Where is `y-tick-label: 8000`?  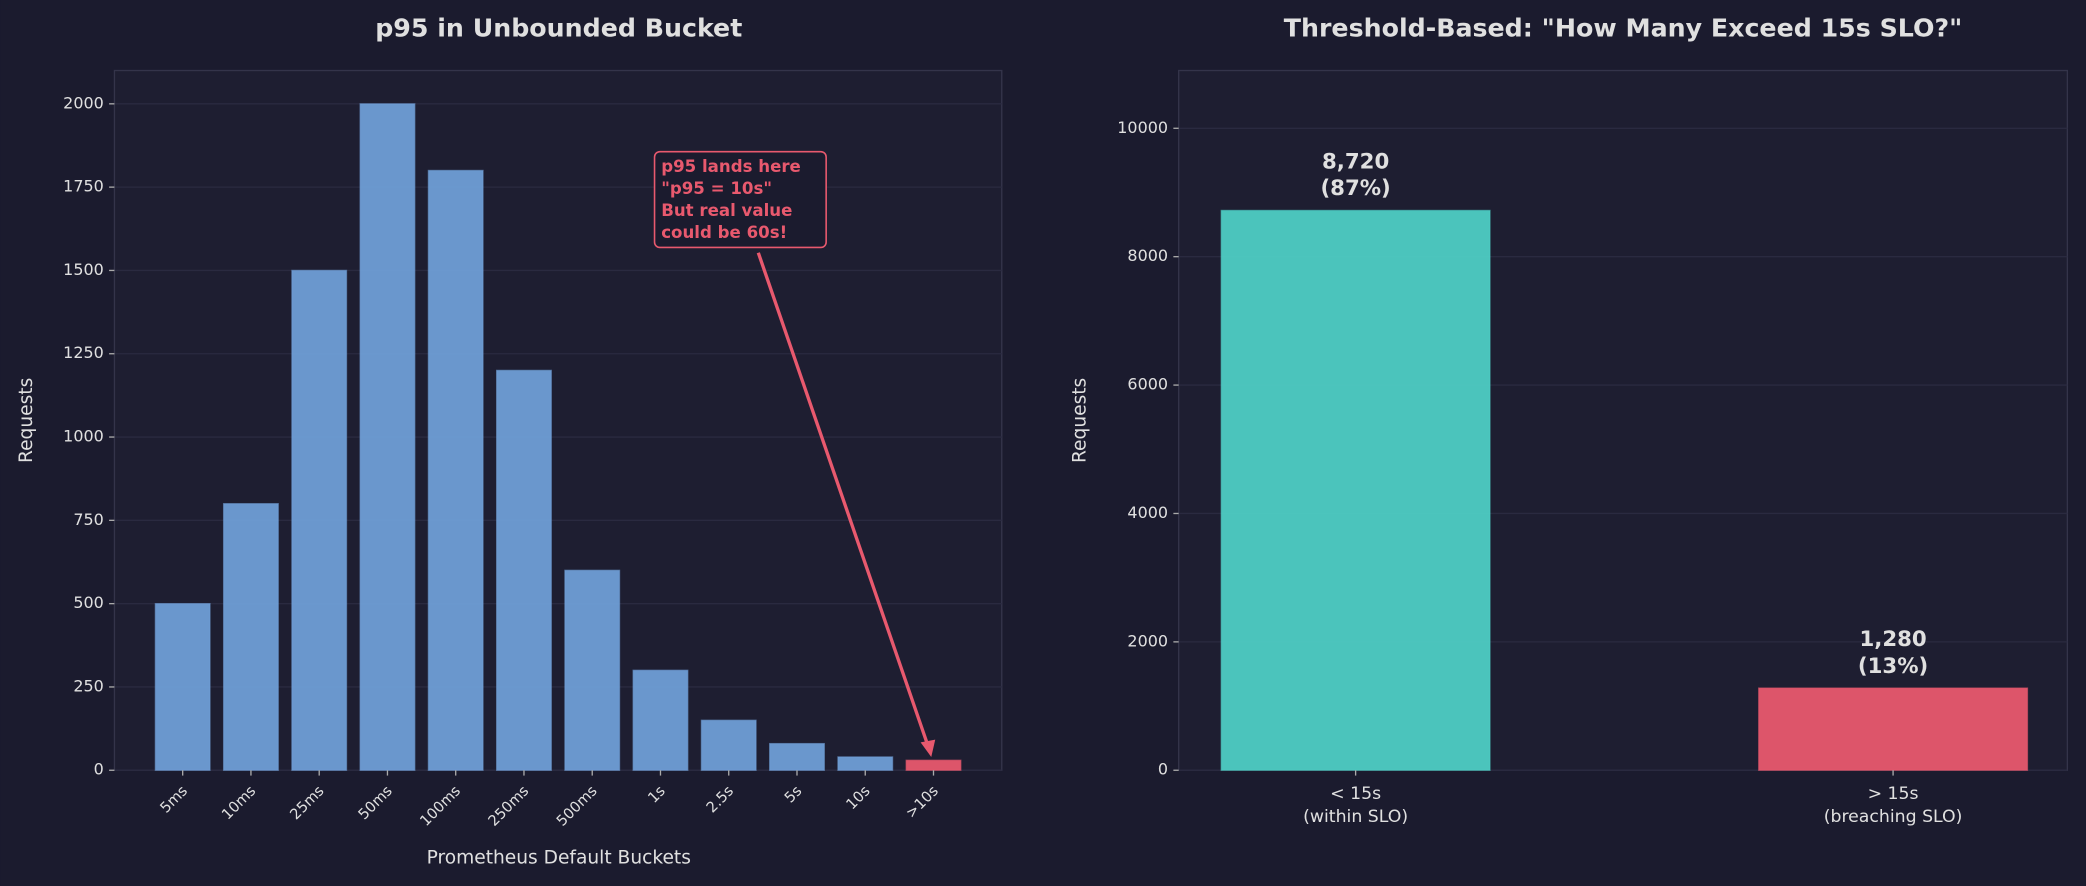 y-tick-label: 8000 is located at coordinates (1147, 255).